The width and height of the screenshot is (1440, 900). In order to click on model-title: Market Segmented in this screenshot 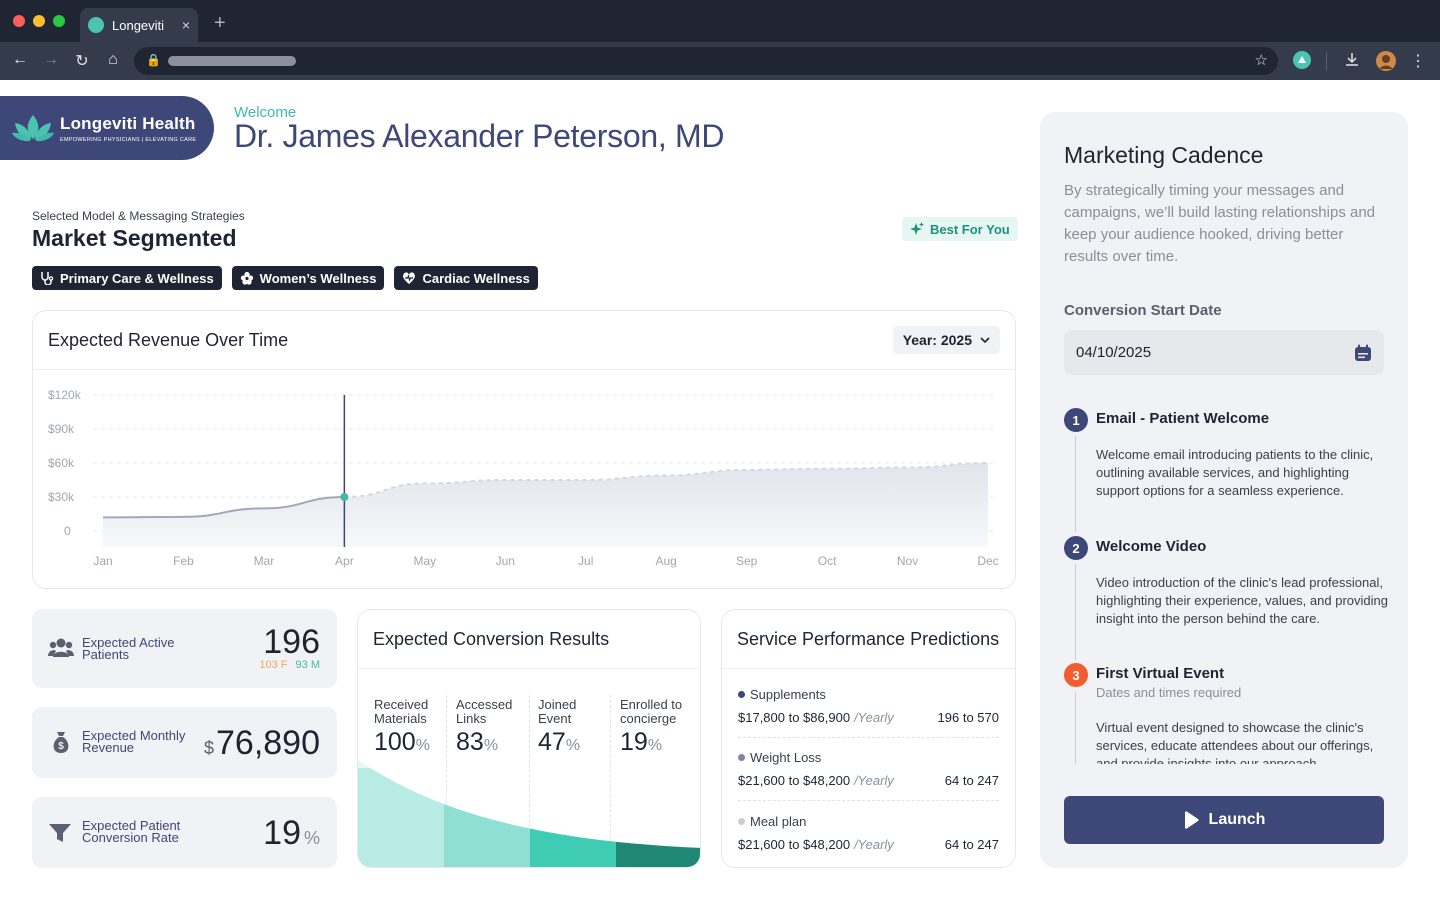, I will do `click(134, 238)`.